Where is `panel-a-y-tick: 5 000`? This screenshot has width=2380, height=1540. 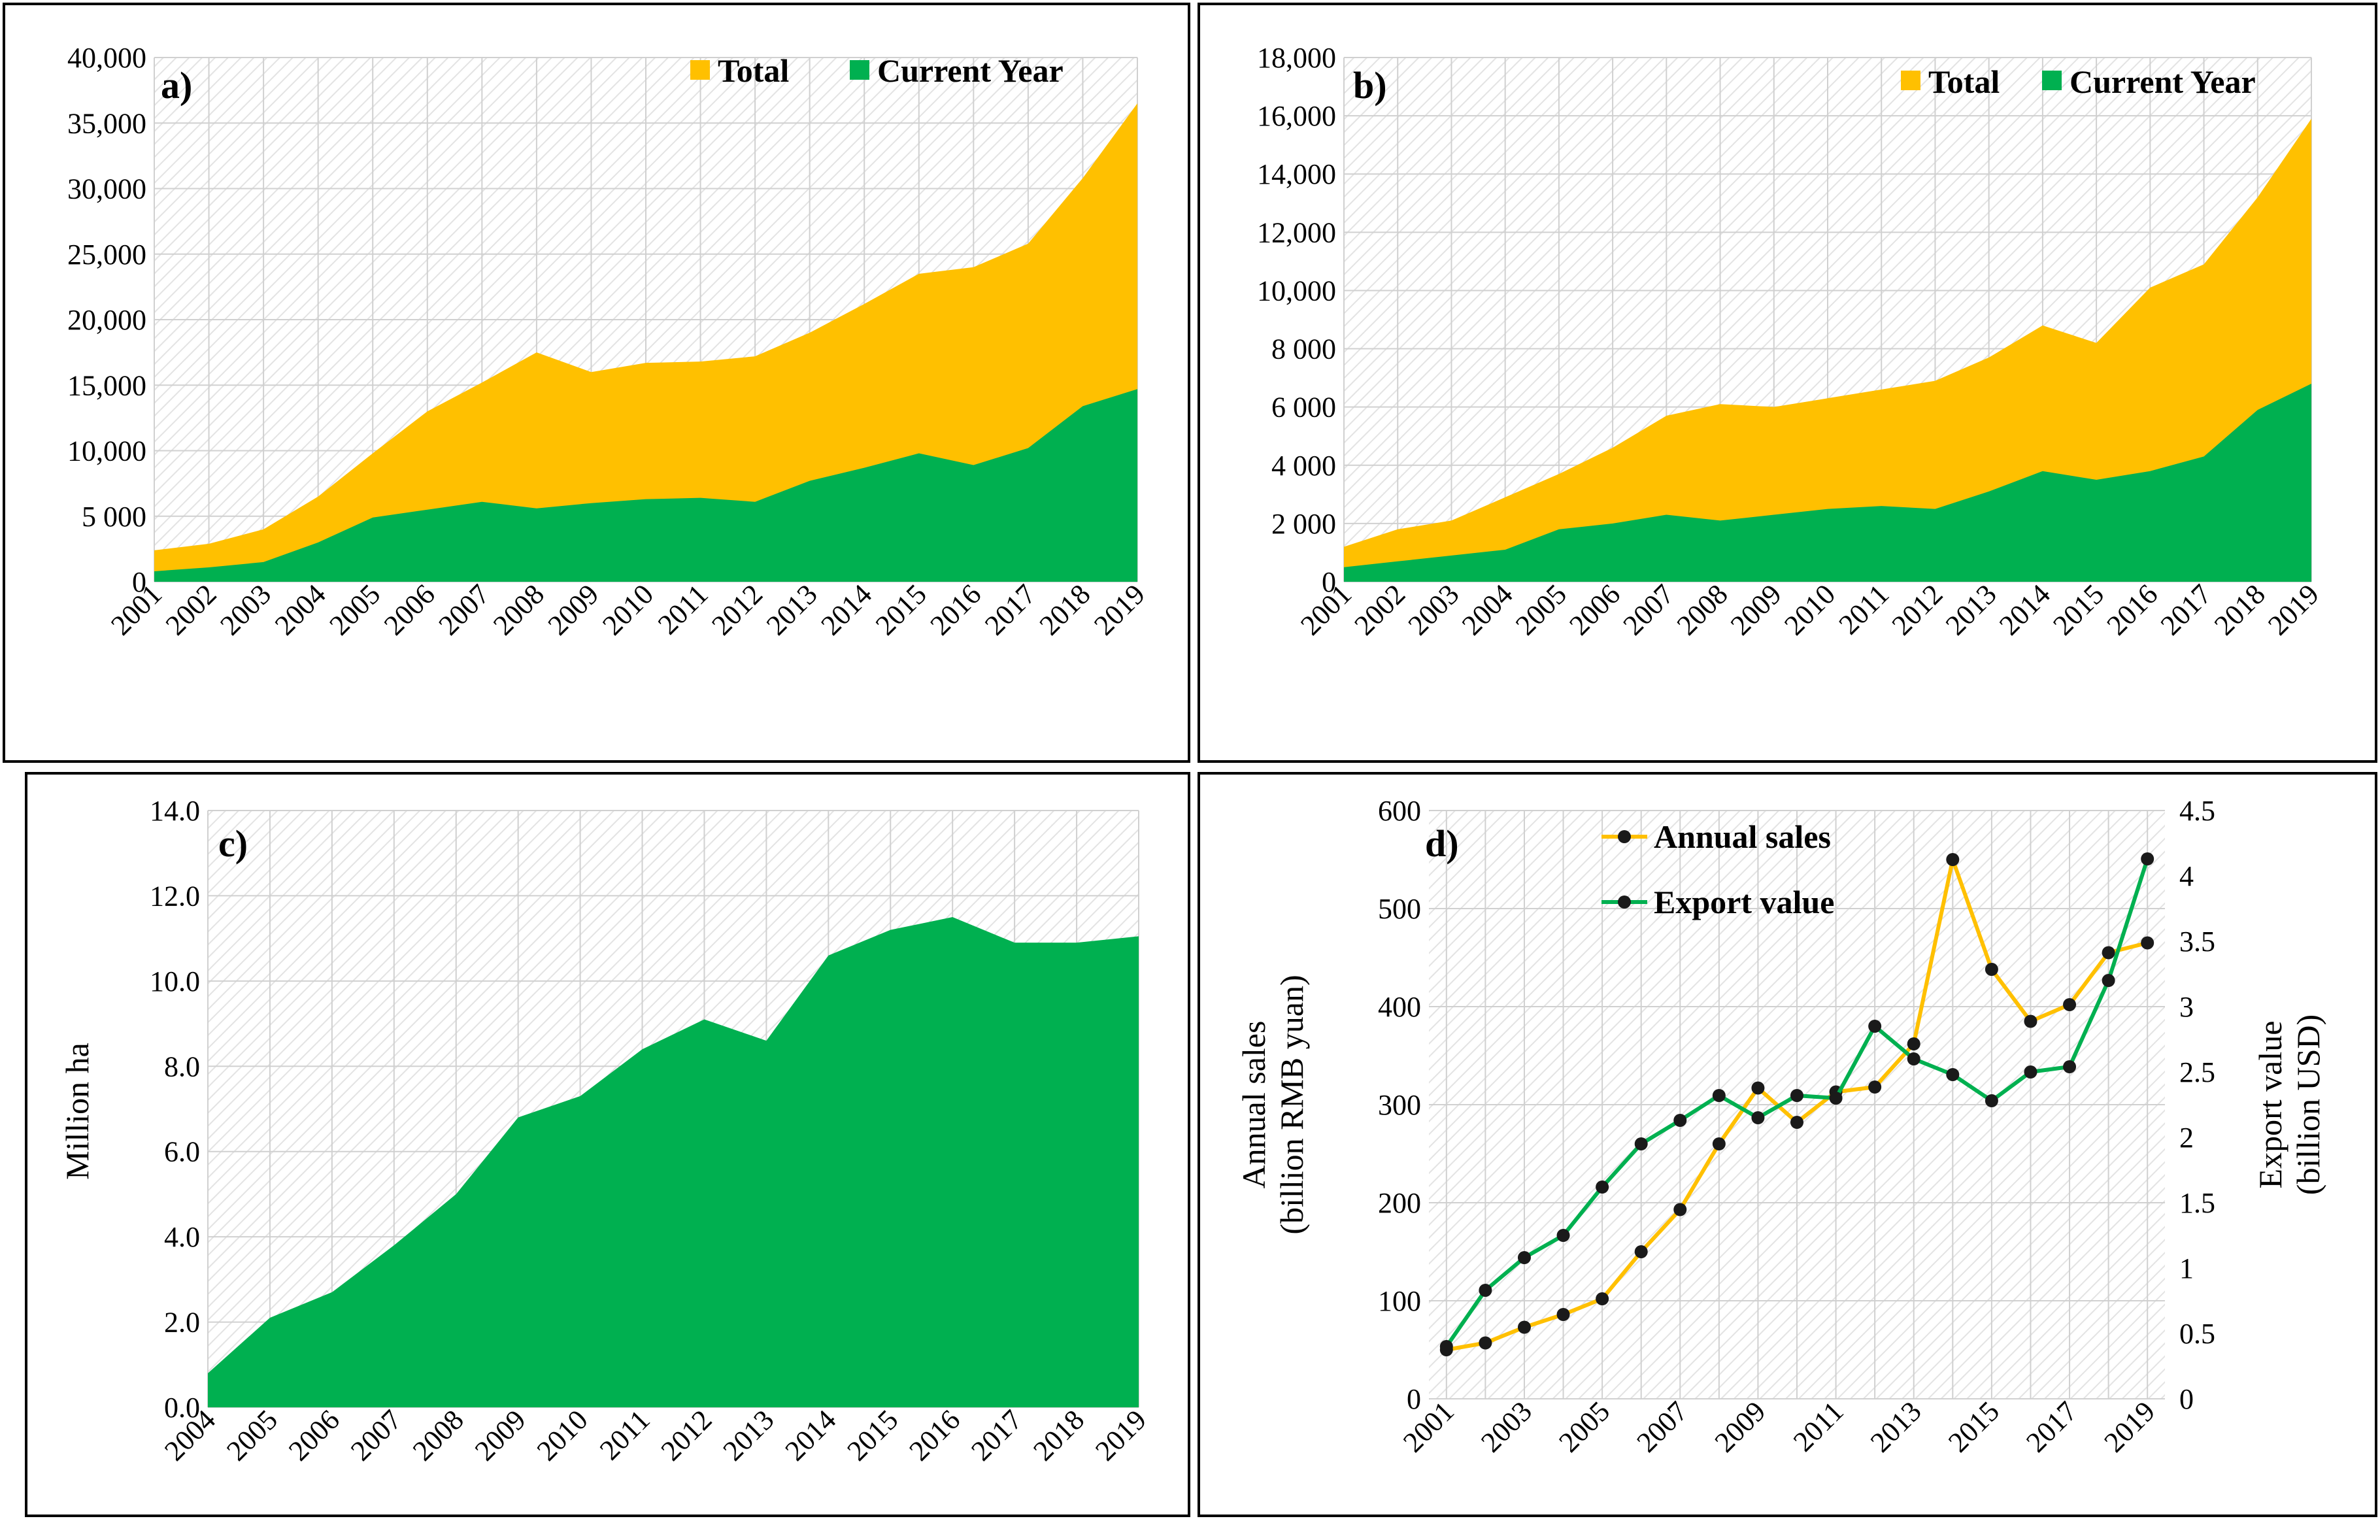
panel-a-y-tick: 5 000 is located at coordinates (114, 517).